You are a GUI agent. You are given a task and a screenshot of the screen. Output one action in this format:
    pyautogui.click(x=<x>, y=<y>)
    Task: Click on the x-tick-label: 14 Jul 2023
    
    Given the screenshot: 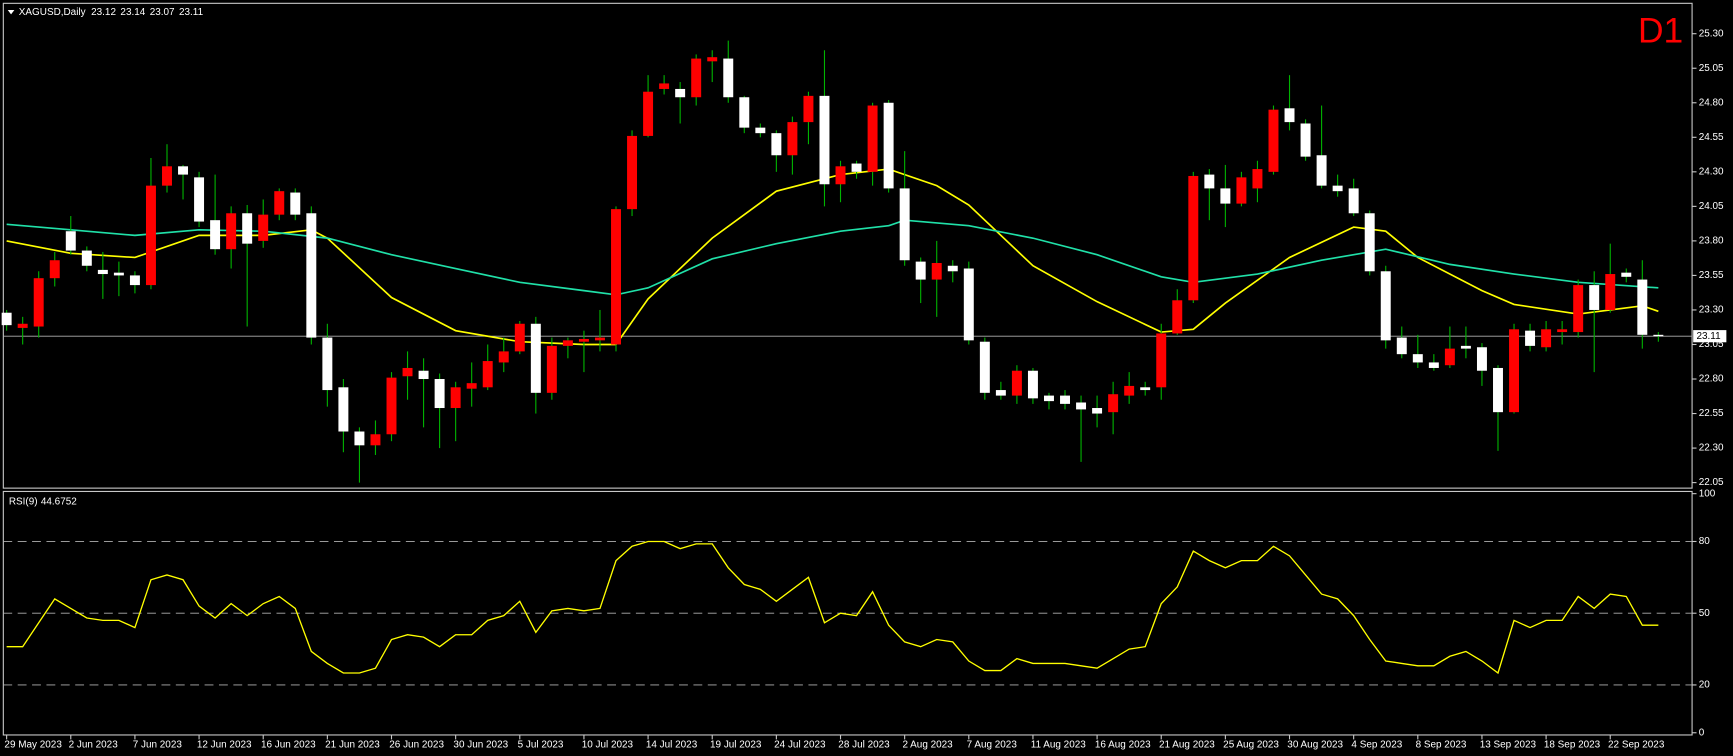 What is the action you would take?
    pyautogui.click(x=672, y=745)
    